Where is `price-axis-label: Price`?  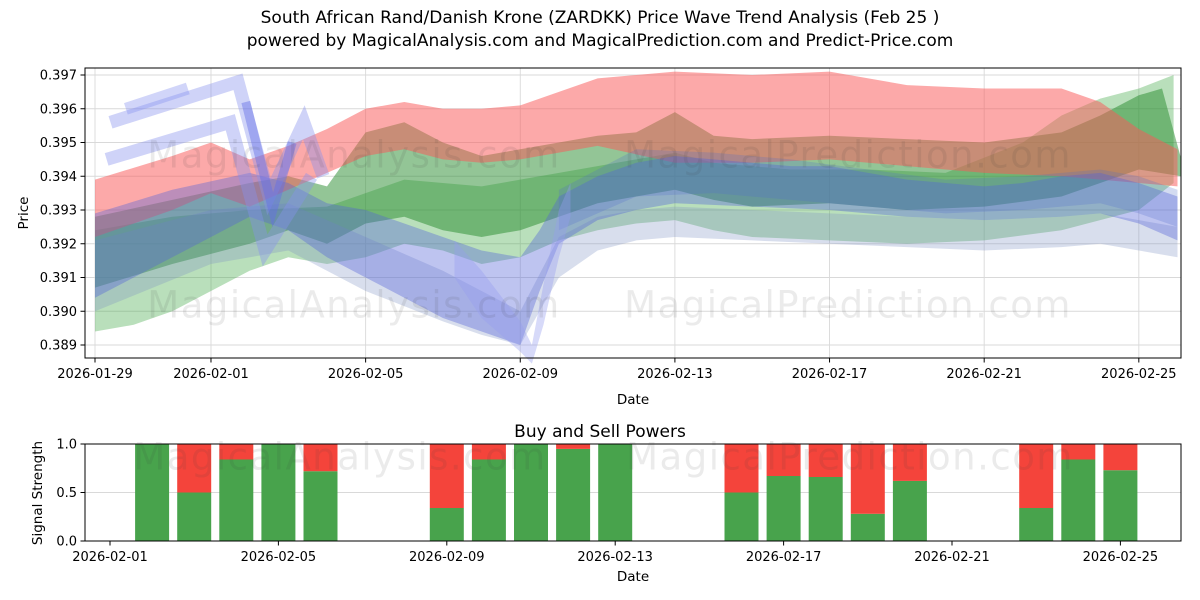 price-axis-label: Price is located at coordinates (24, 213).